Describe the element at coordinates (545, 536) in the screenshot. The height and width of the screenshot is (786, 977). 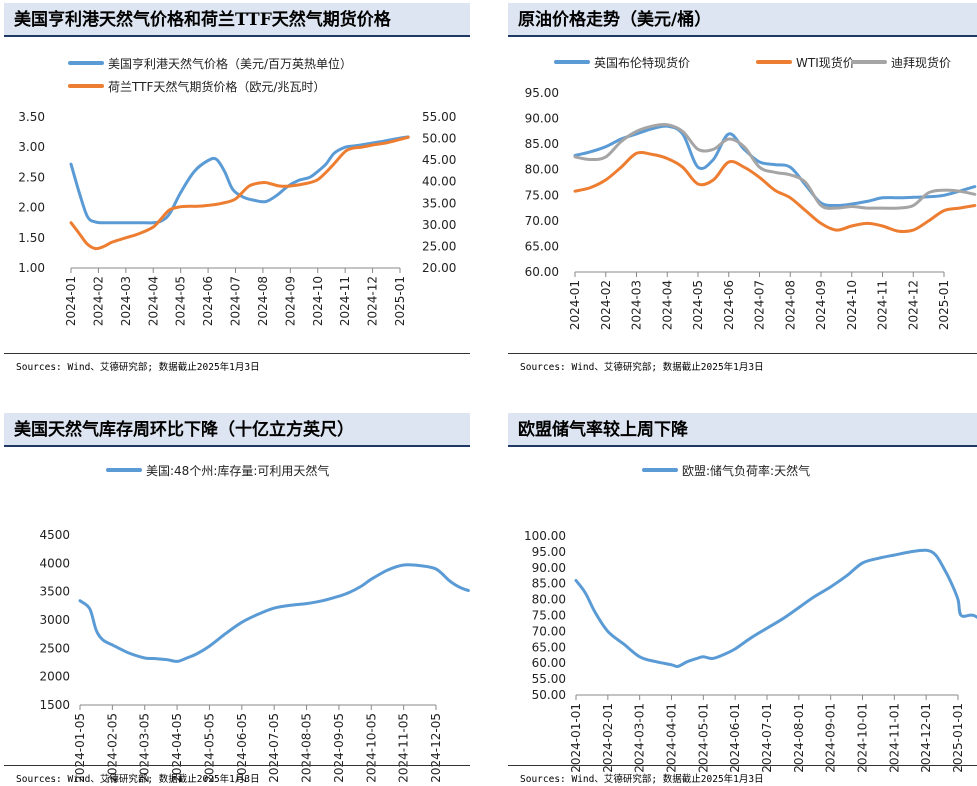
I see `y-tick-label: 100.00` at that location.